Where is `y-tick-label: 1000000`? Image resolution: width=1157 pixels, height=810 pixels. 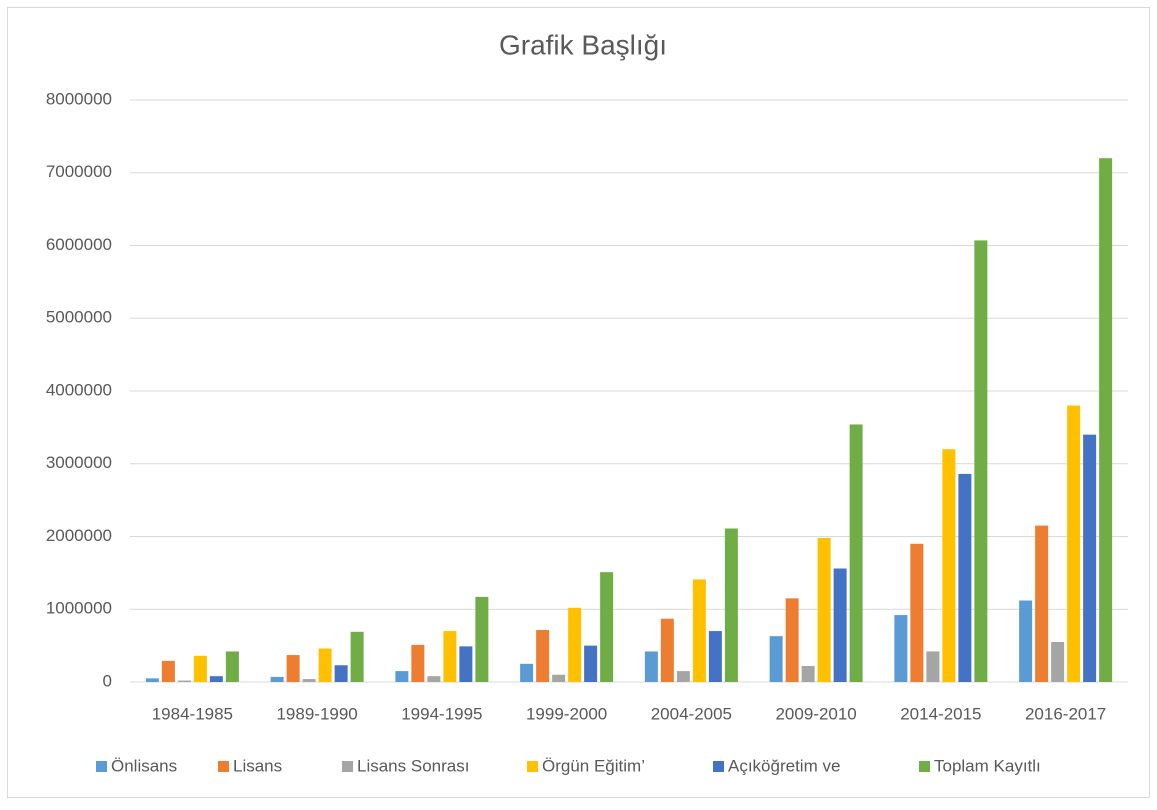
y-tick-label: 1000000 is located at coordinates (79, 608).